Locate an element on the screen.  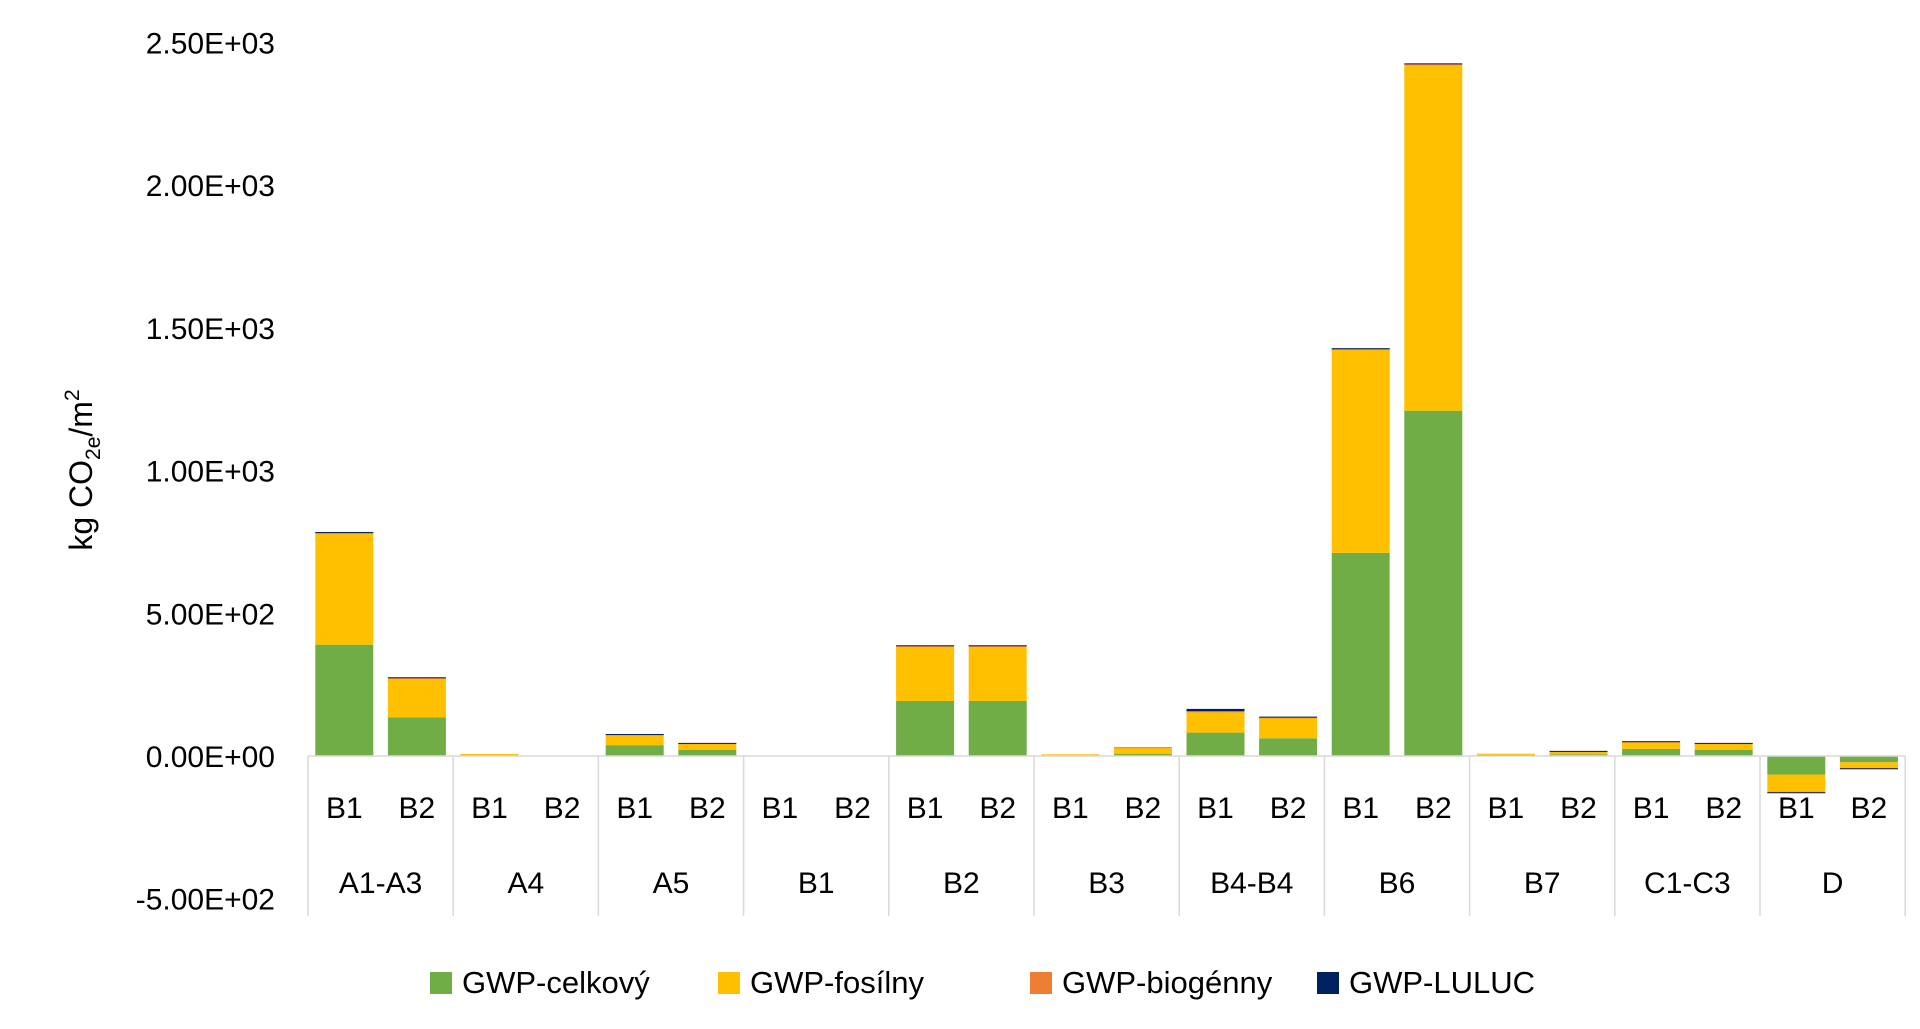
y-tick-label: 2.00E+03 is located at coordinates (210, 186).